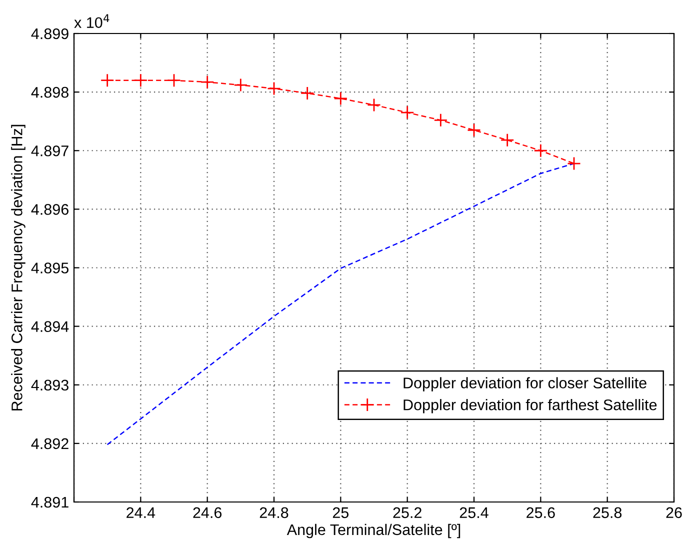  Describe the element at coordinates (49, 502) in the screenshot. I see `y-tick-label: 4.891` at that location.